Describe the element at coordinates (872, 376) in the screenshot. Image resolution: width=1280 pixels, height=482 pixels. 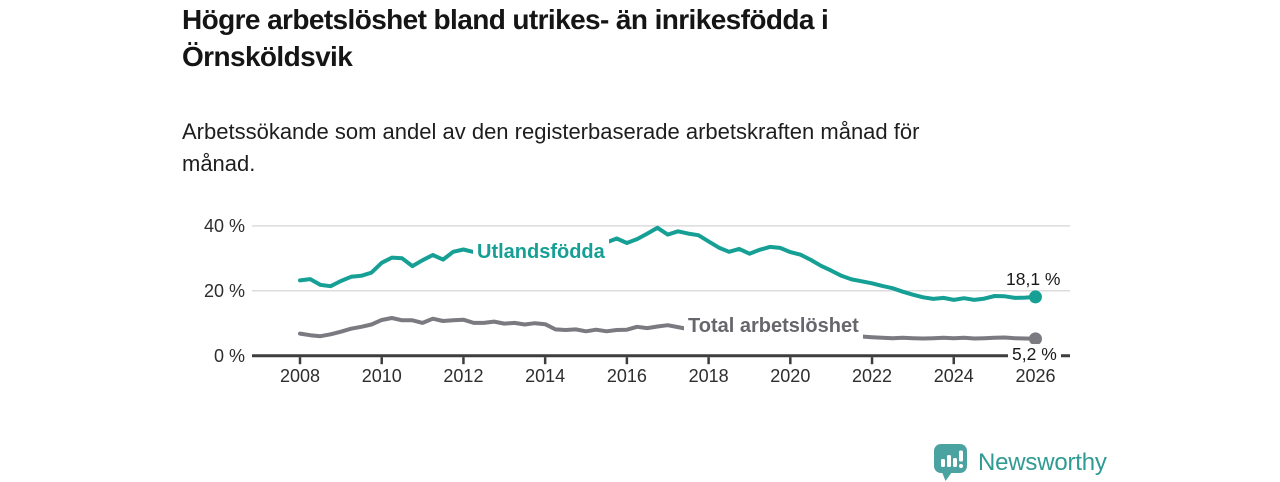
I see `x-axis-label-2022: 2022` at that location.